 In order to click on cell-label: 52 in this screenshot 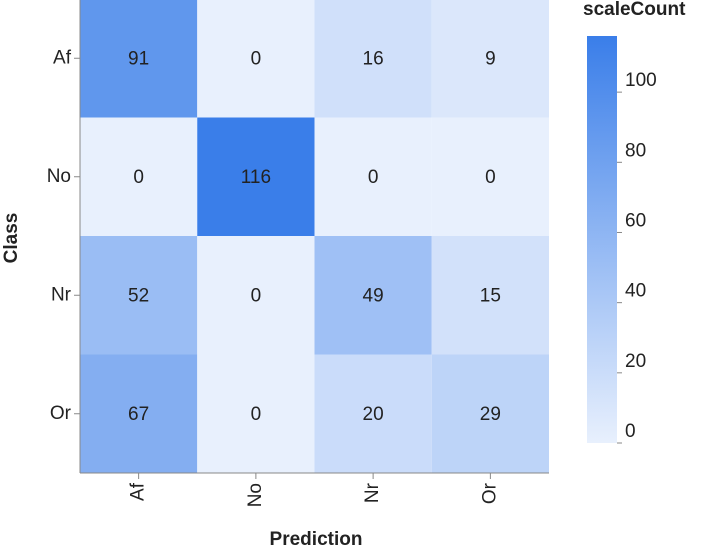, I will do `click(138, 295)`.